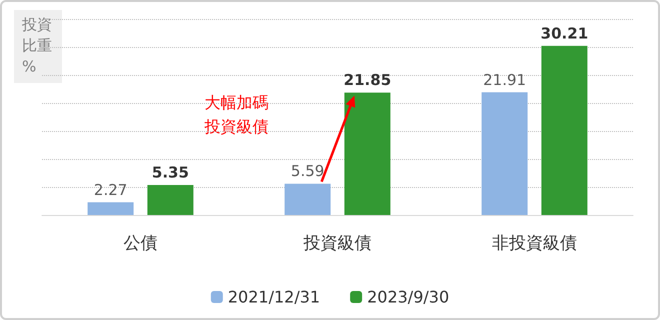  What do you see at coordinates (534, 244) in the screenshot?
I see `x-tick-label: 非投資級債` at bounding box center [534, 244].